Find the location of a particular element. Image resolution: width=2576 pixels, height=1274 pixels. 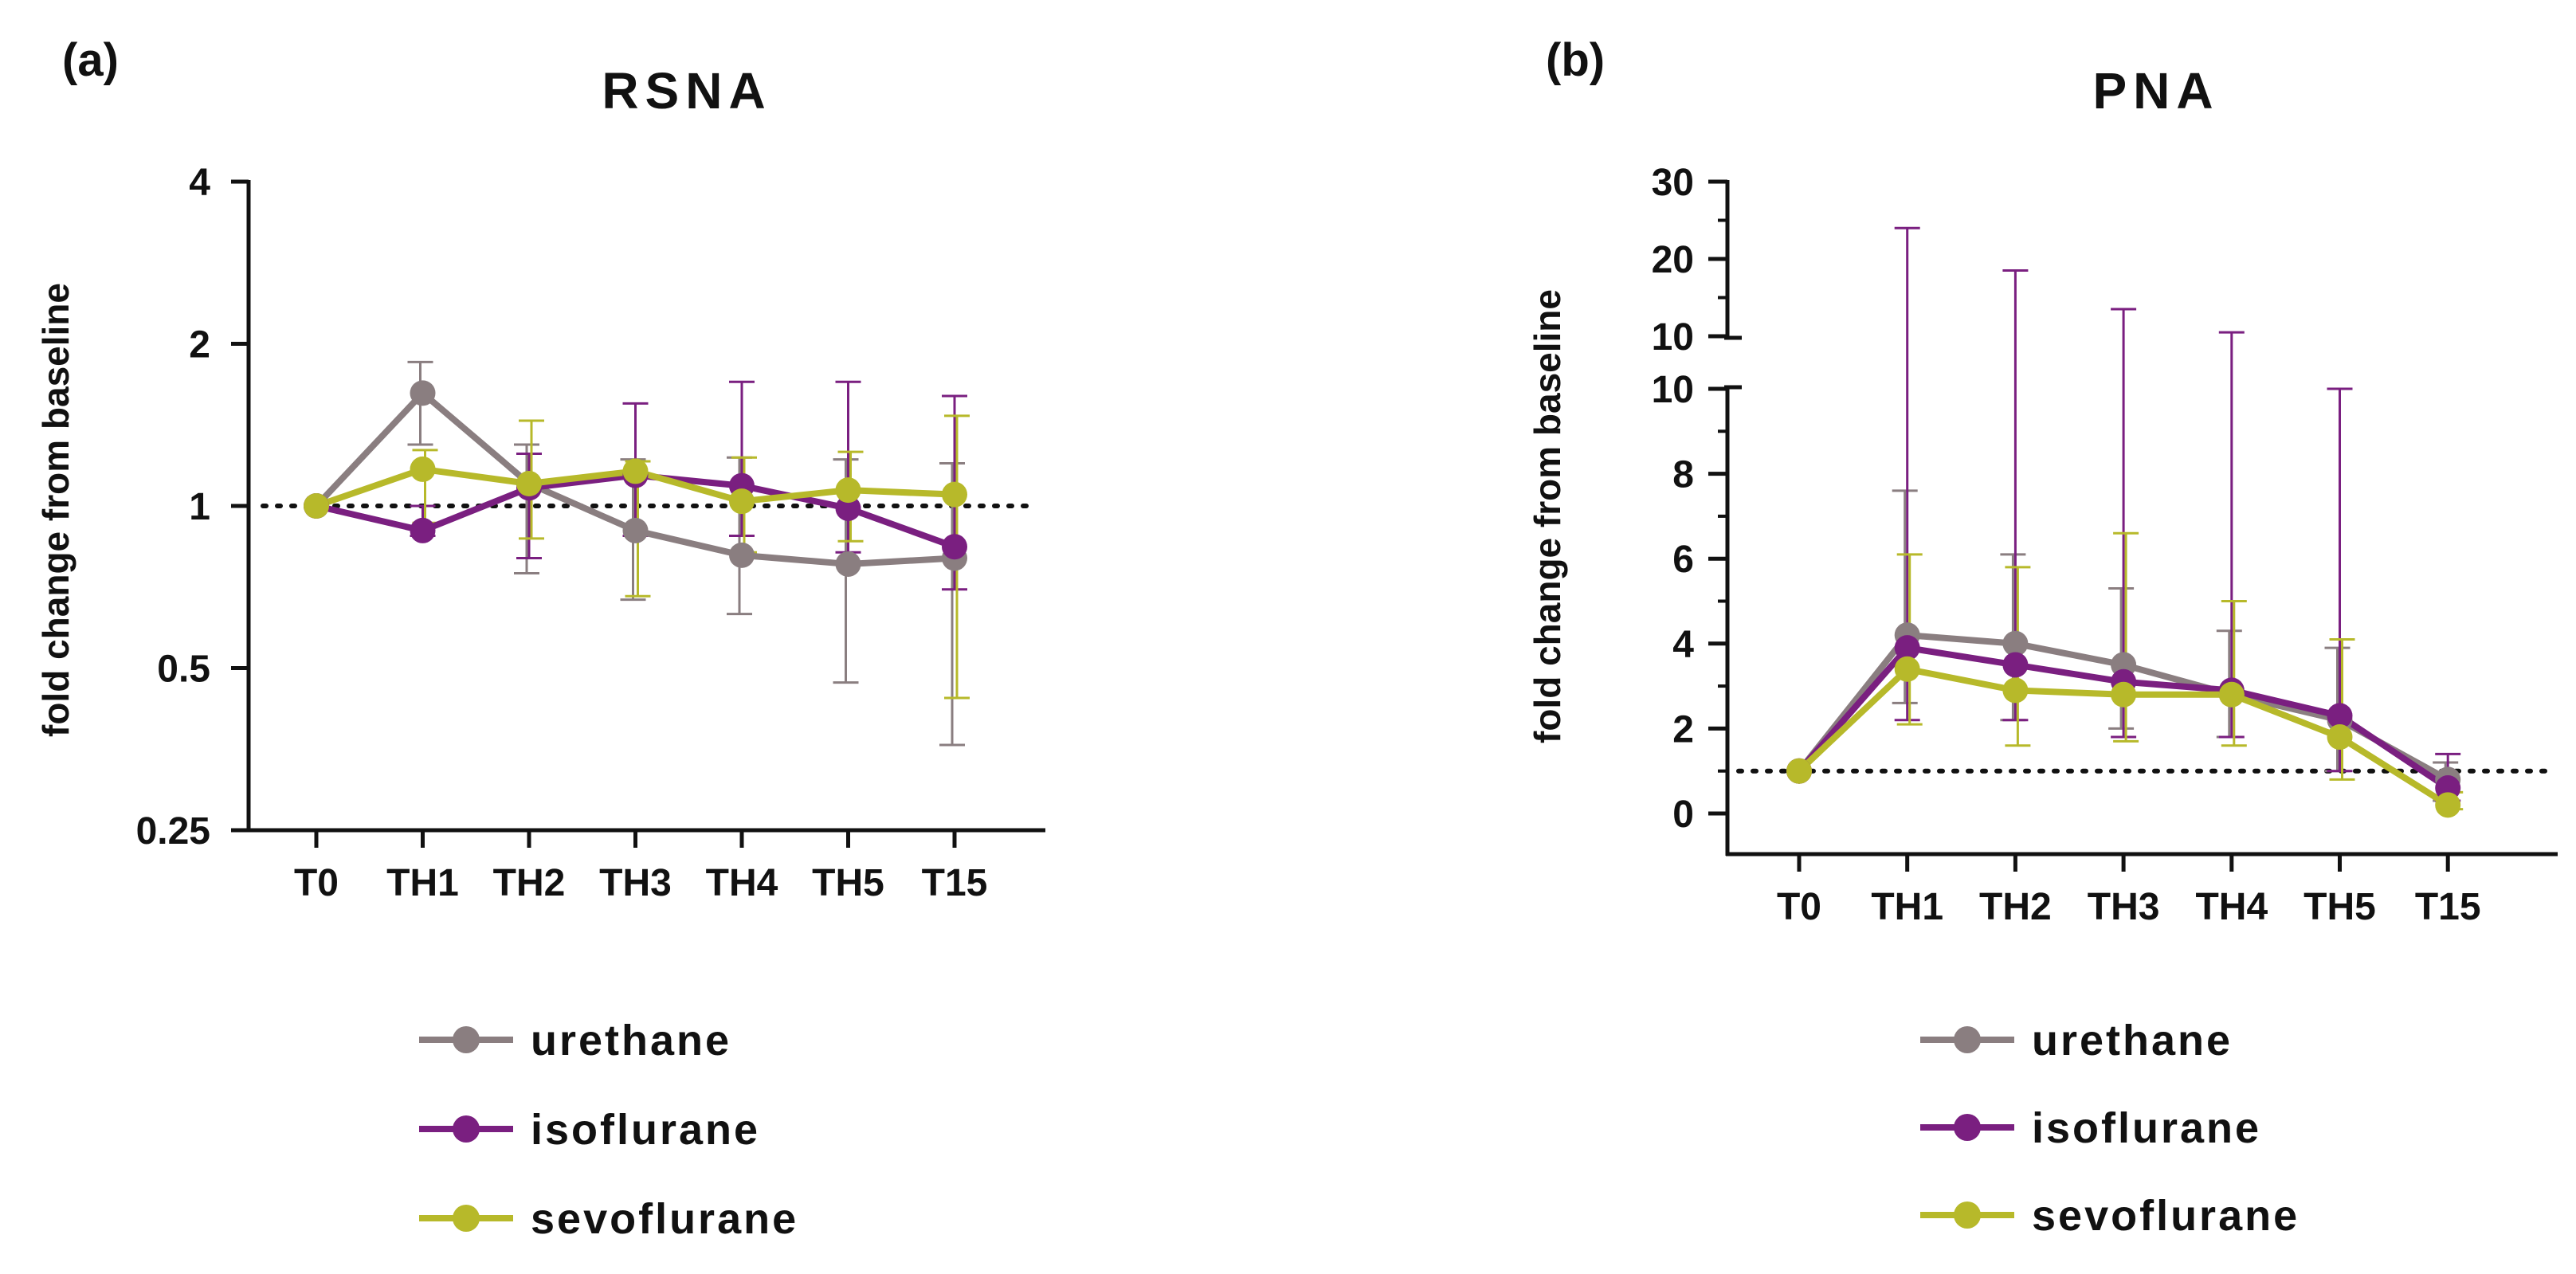

panel-b-xtick-label-TH1: TH1 is located at coordinates (1907, 907).